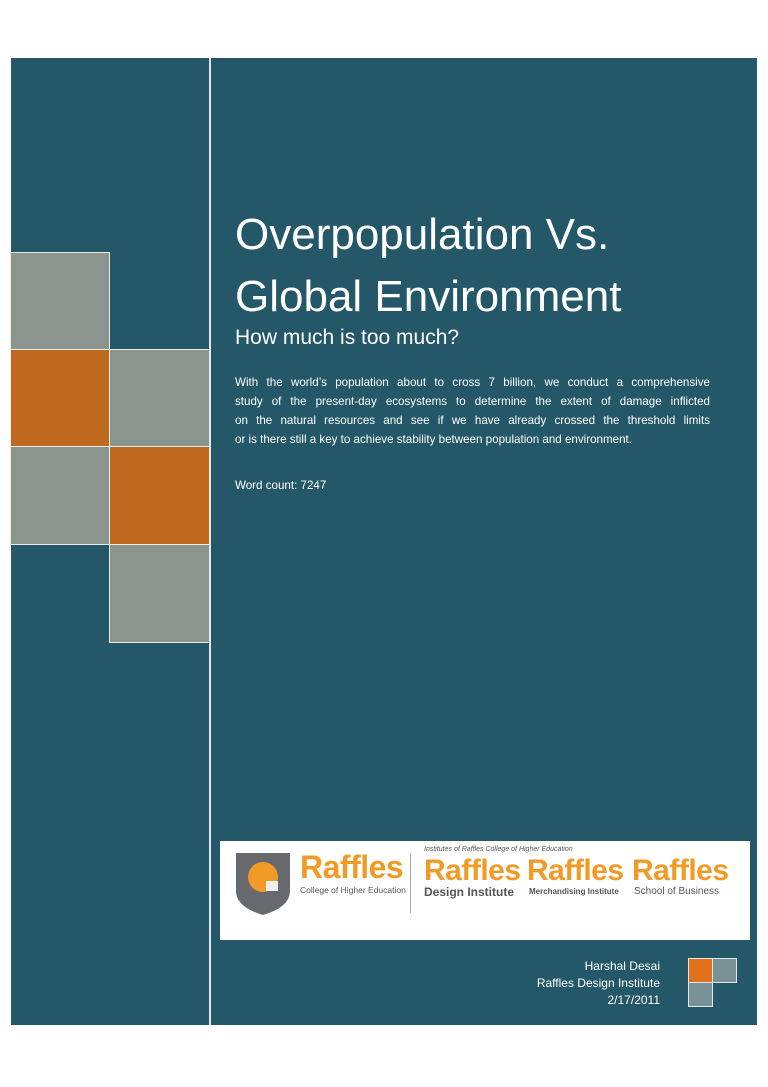 The image size is (768, 1087). What do you see at coordinates (634, 1000) in the screenshot?
I see `document-date: 2/17/2011` at bounding box center [634, 1000].